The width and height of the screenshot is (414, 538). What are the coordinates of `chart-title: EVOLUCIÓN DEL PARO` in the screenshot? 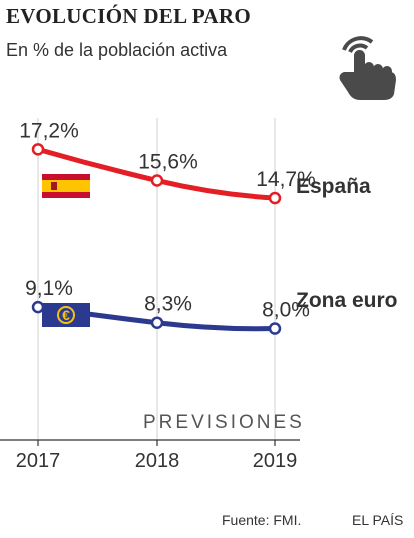 It's located at (128, 16).